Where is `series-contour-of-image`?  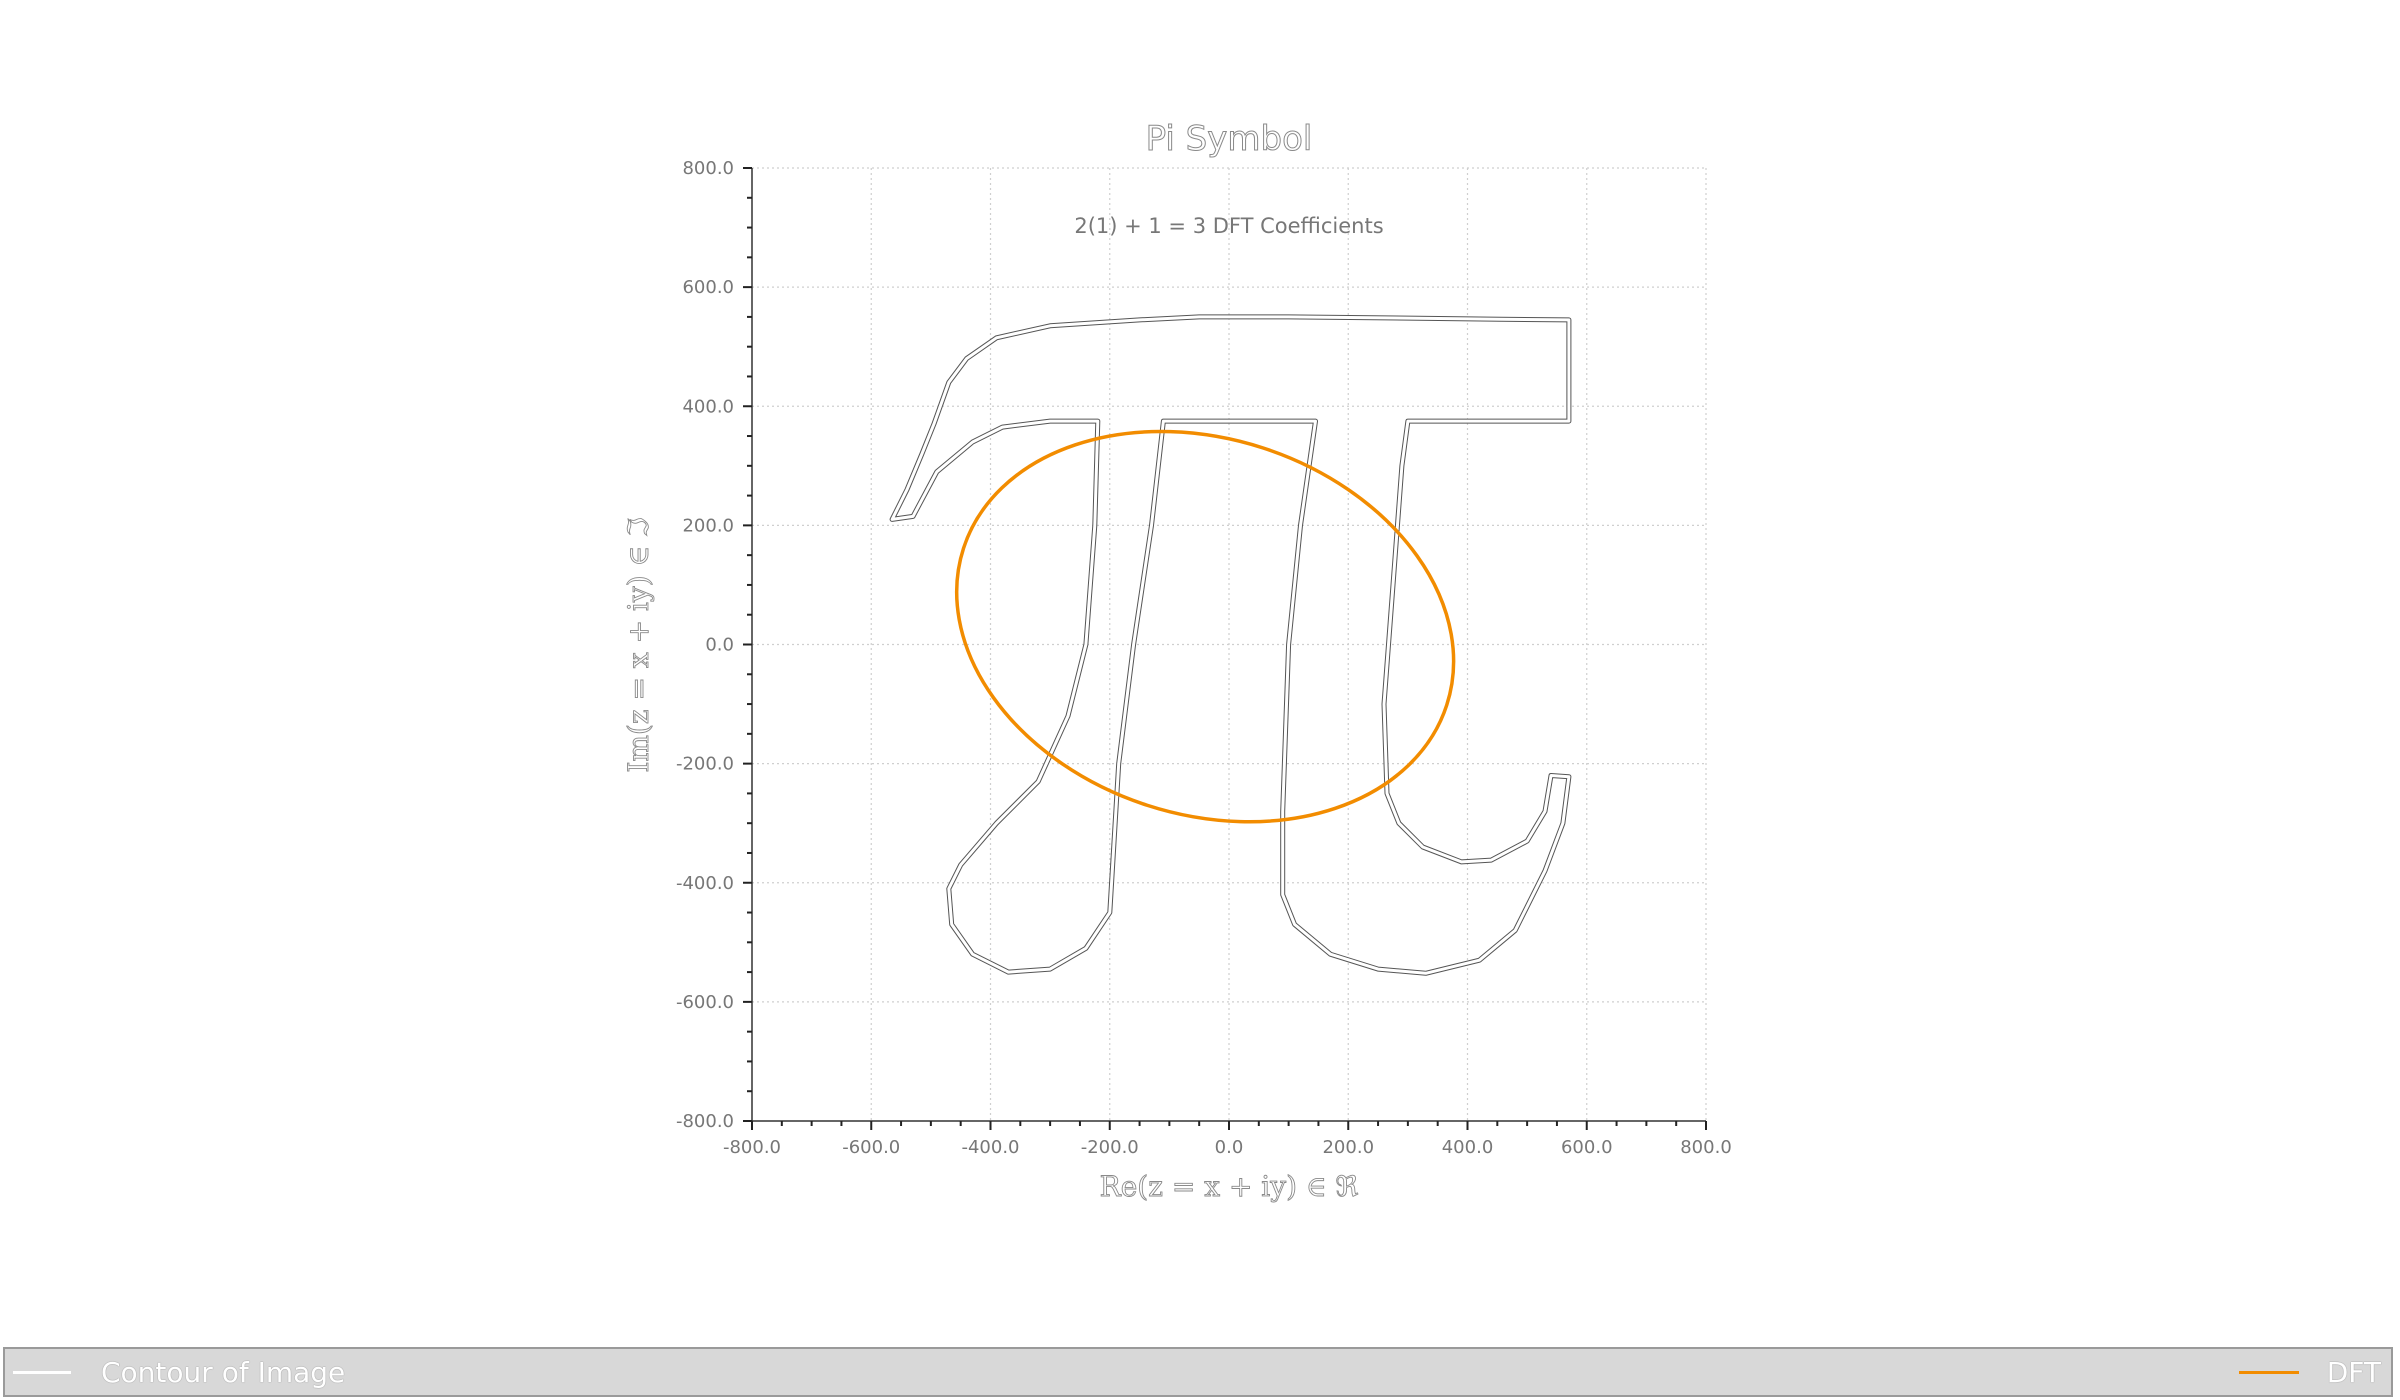 series-contour-of-image is located at coordinates (1230, 645).